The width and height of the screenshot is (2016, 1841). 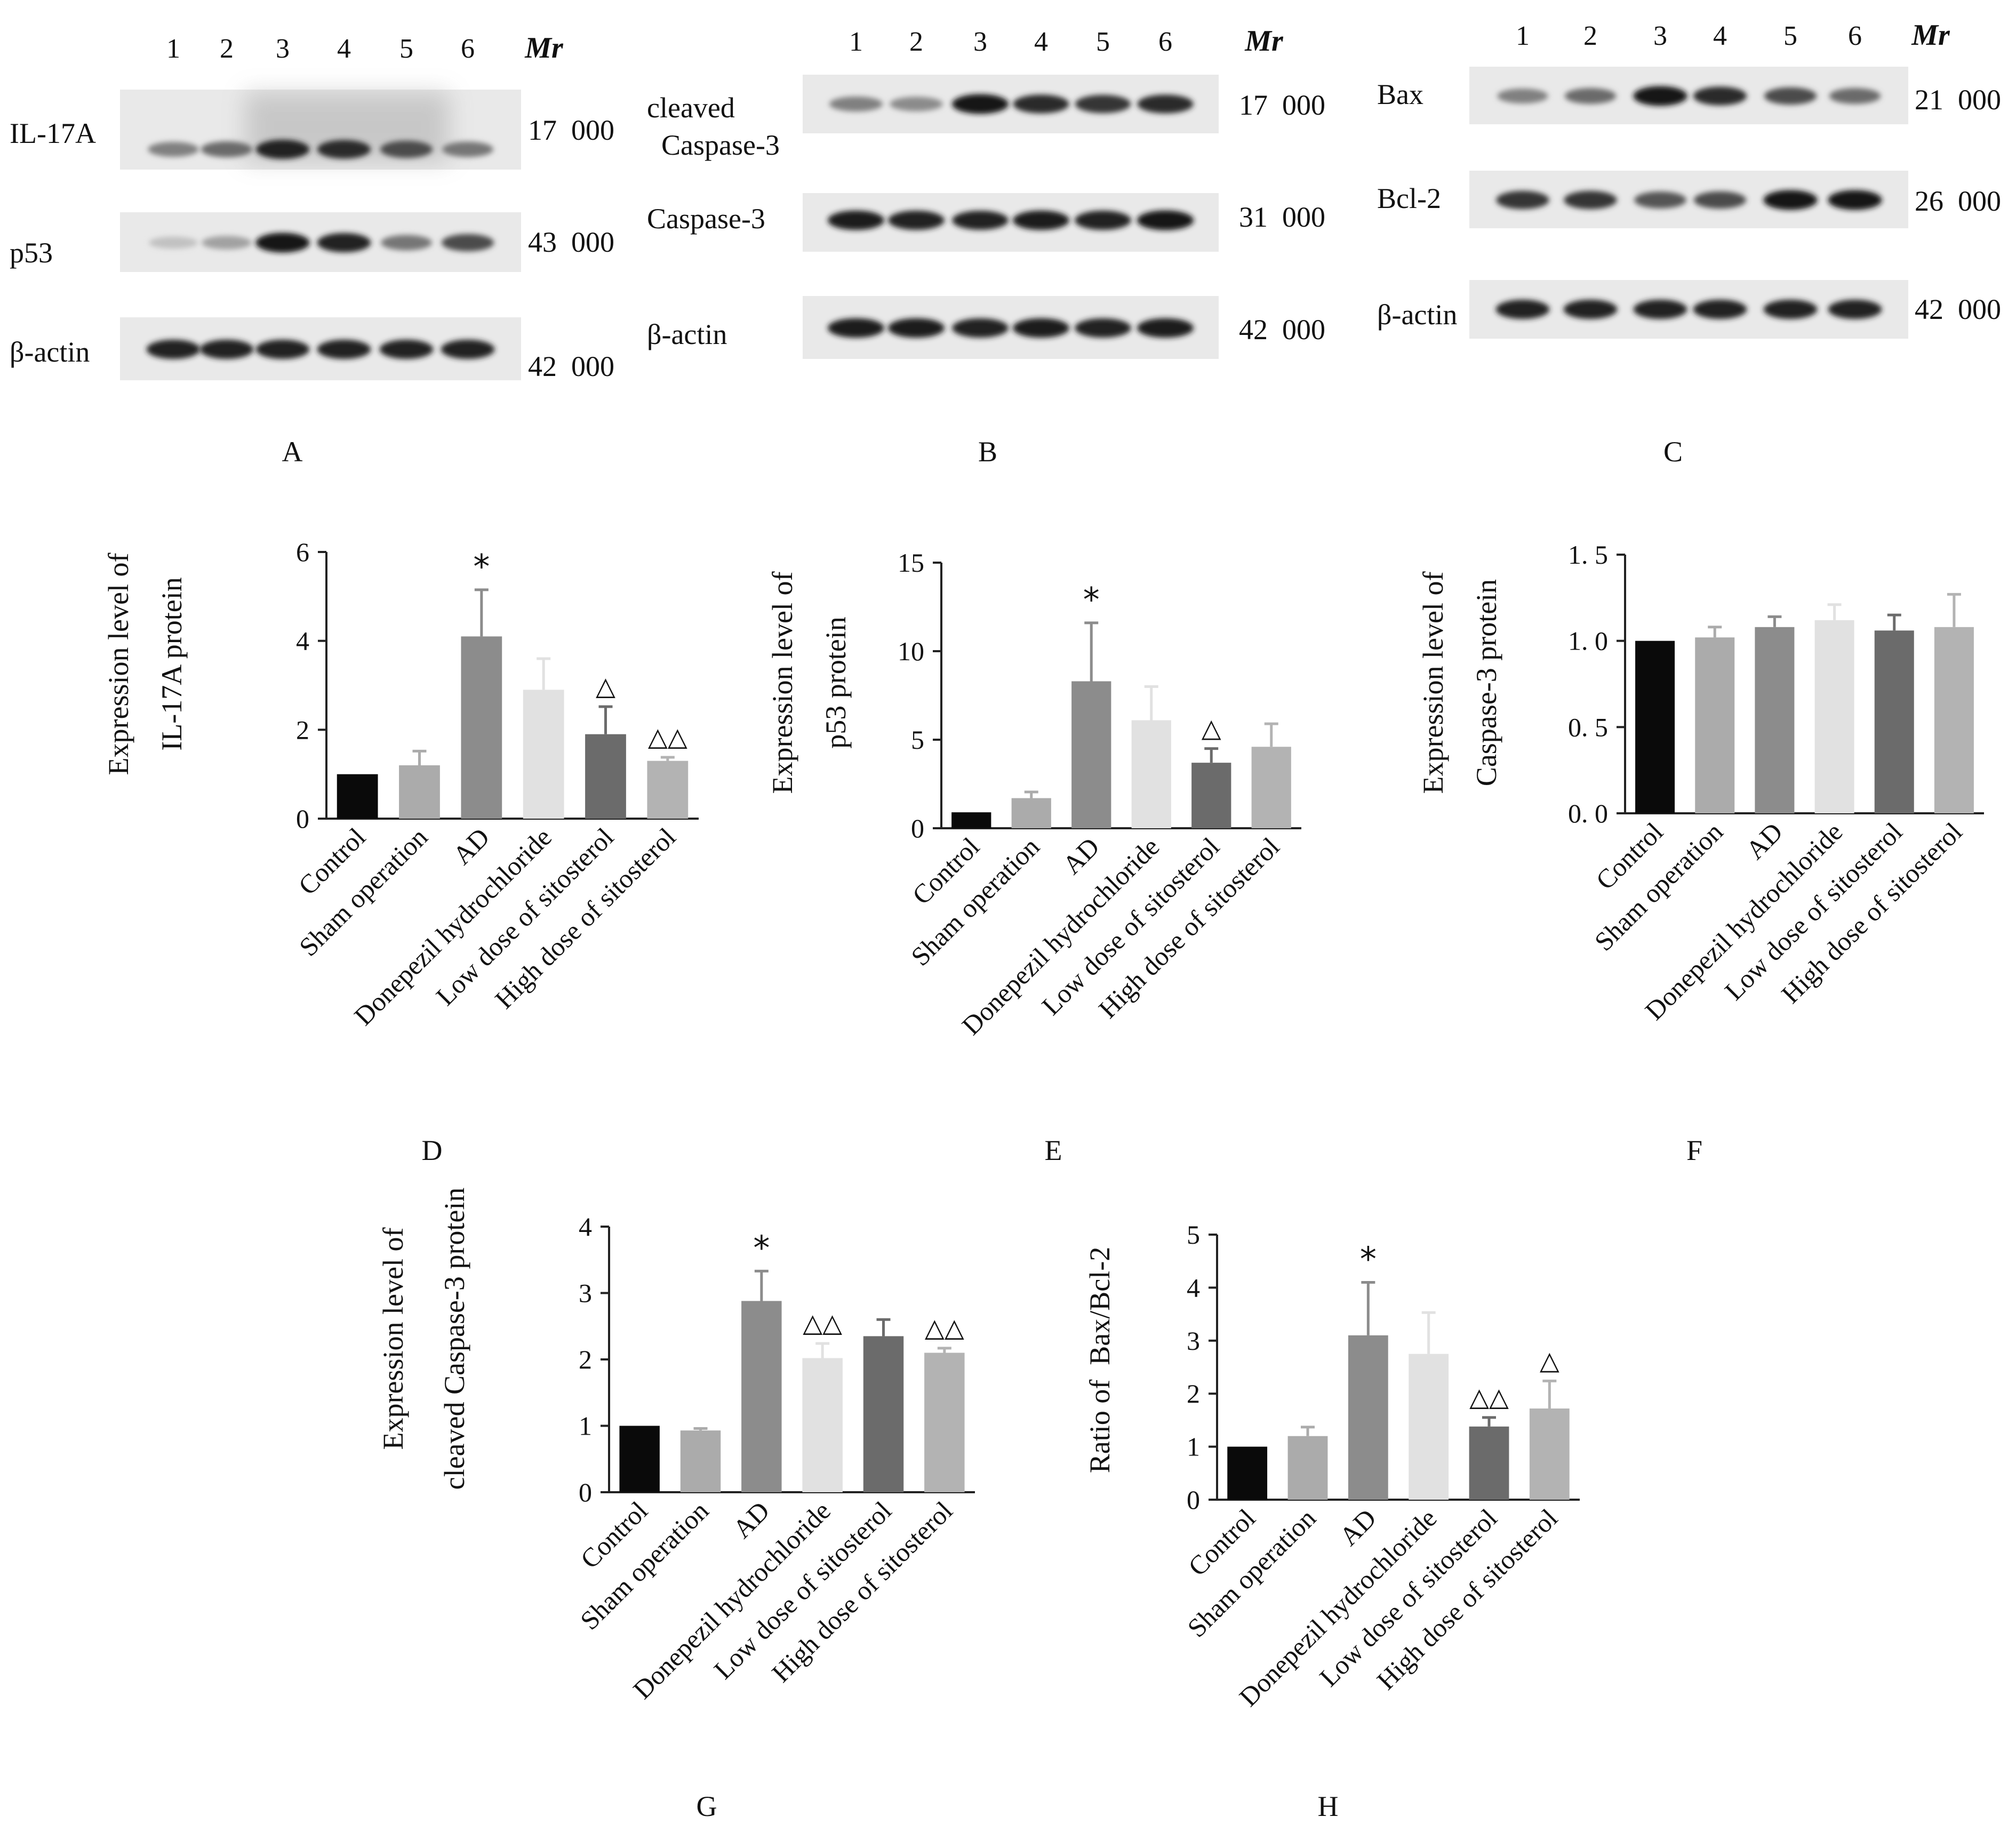 What do you see at coordinates (571, 130) in the screenshot?
I see `molecular-weight-label: 17 000` at bounding box center [571, 130].